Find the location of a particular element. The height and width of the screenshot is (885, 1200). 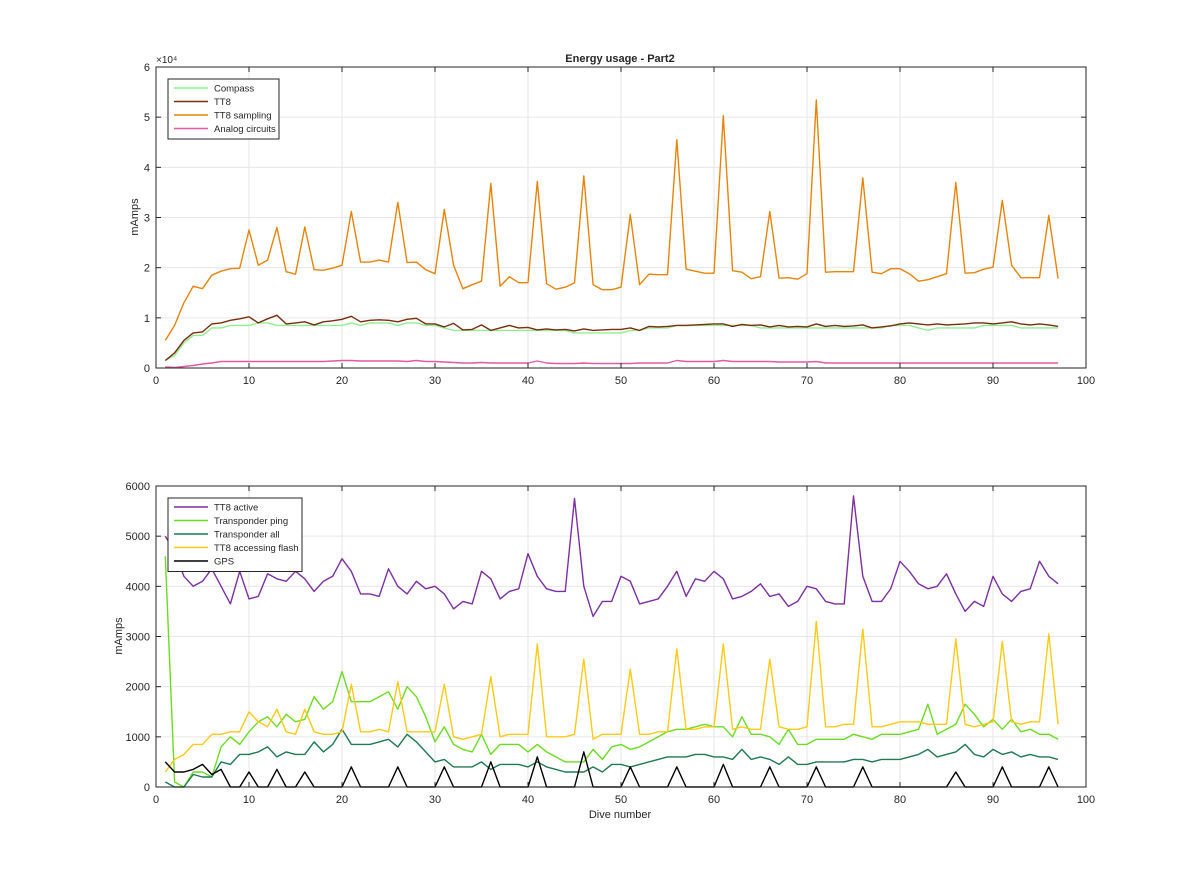

top-chart-x-tick-label: 50 is located at coordinates (621, 381).